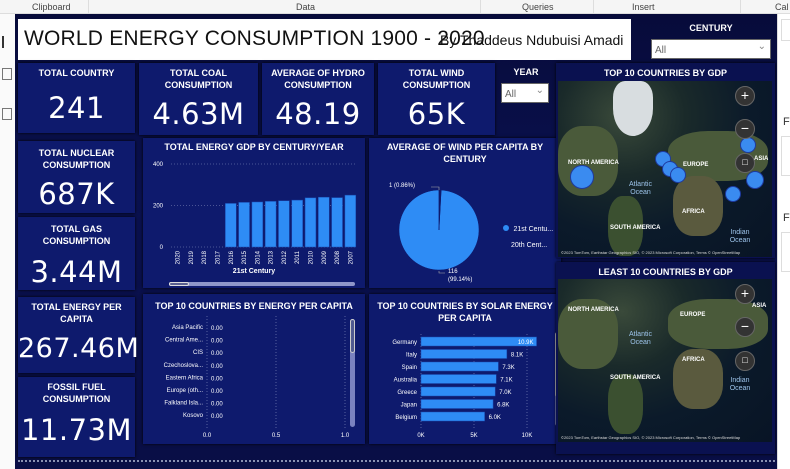  Describe the element at coordinates (185, 378) in the screenshot. I see `y-category-label: Eastern Africa` at that location.